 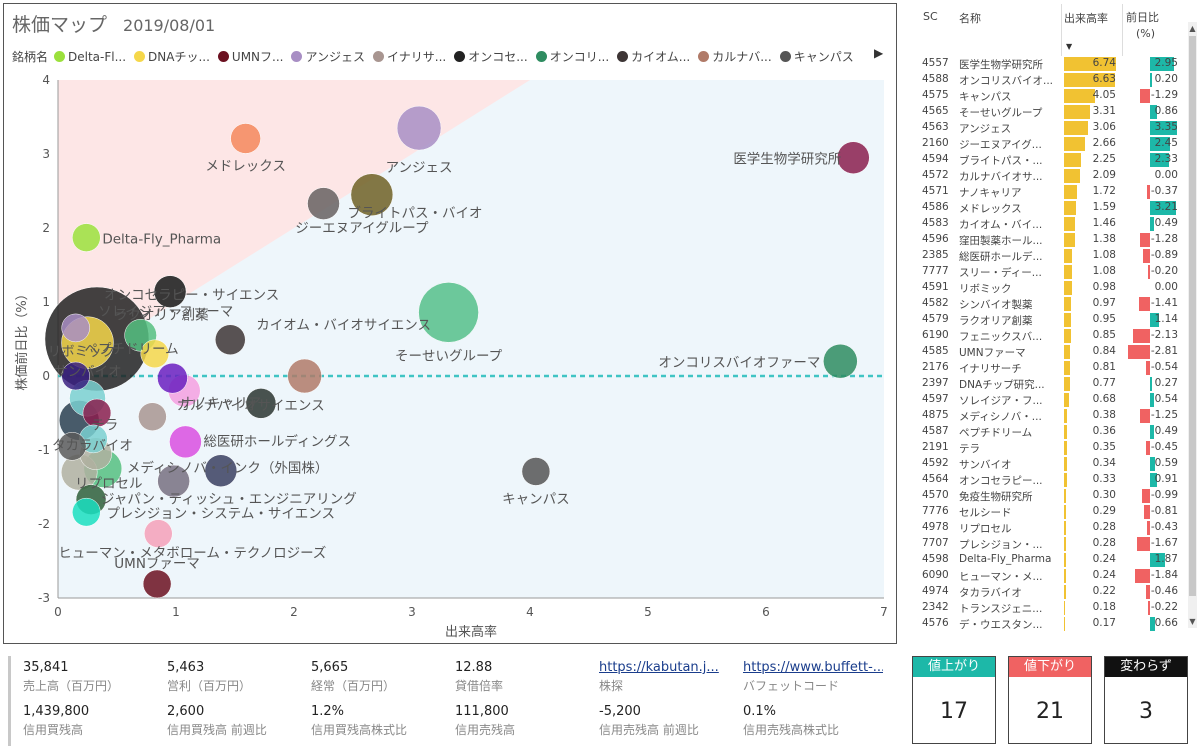 What do you see at coordinates (1192, 28) in the screenshot?
I see `scroll-up-icon: ▲` at bounding box center [1192, 28].